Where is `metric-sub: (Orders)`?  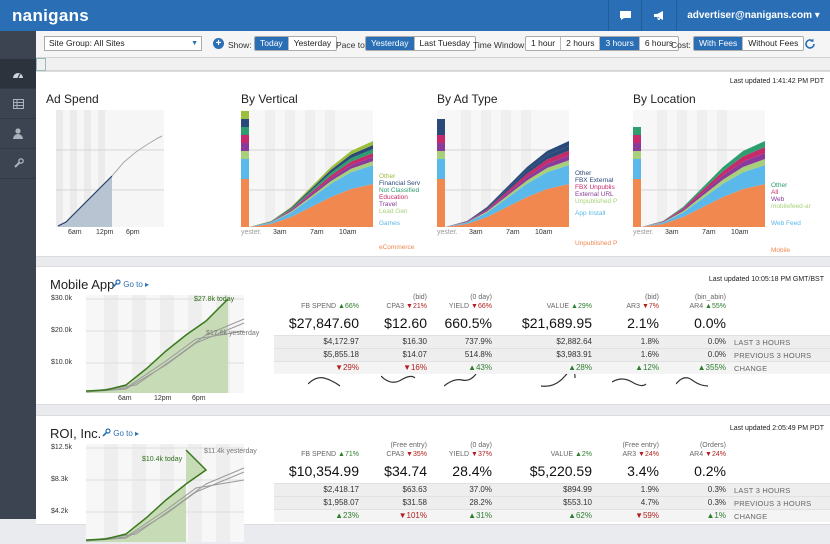
metric-sub: (Orders) is located at coordinates (712, 445).